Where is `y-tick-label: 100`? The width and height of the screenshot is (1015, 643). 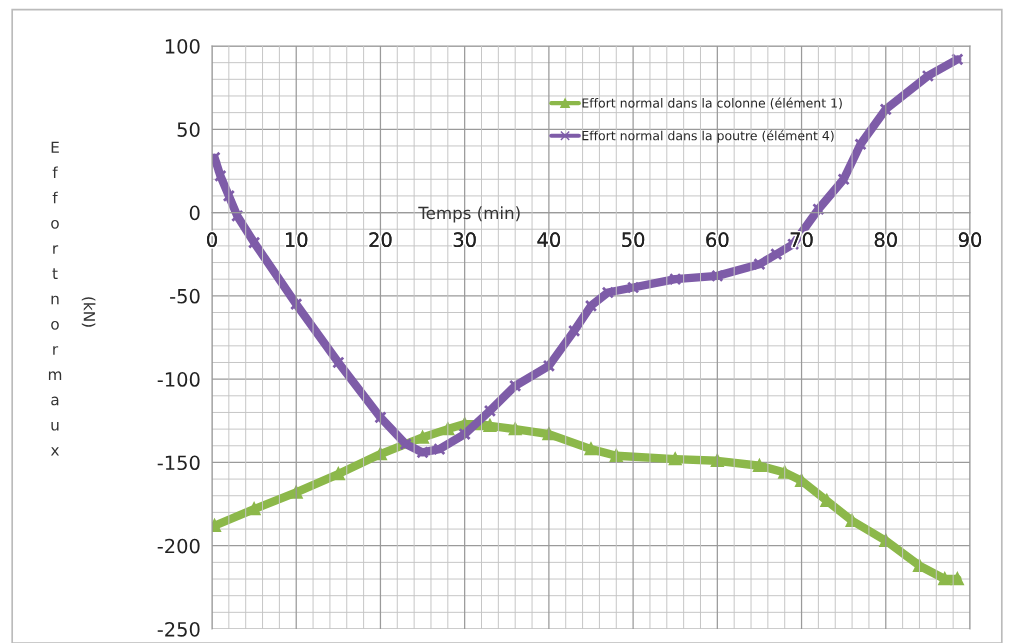 y-tick-label: 100 is located at coordinates (182, 46).